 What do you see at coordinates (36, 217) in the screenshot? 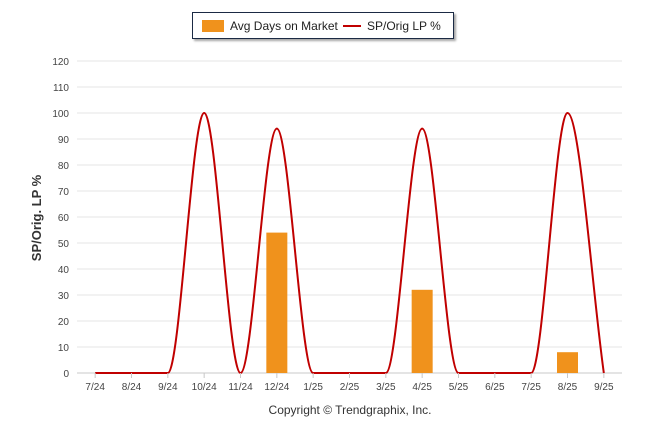
I see `y-axis-title: SP/Orig. LP %` at bounding box center [36, 217].